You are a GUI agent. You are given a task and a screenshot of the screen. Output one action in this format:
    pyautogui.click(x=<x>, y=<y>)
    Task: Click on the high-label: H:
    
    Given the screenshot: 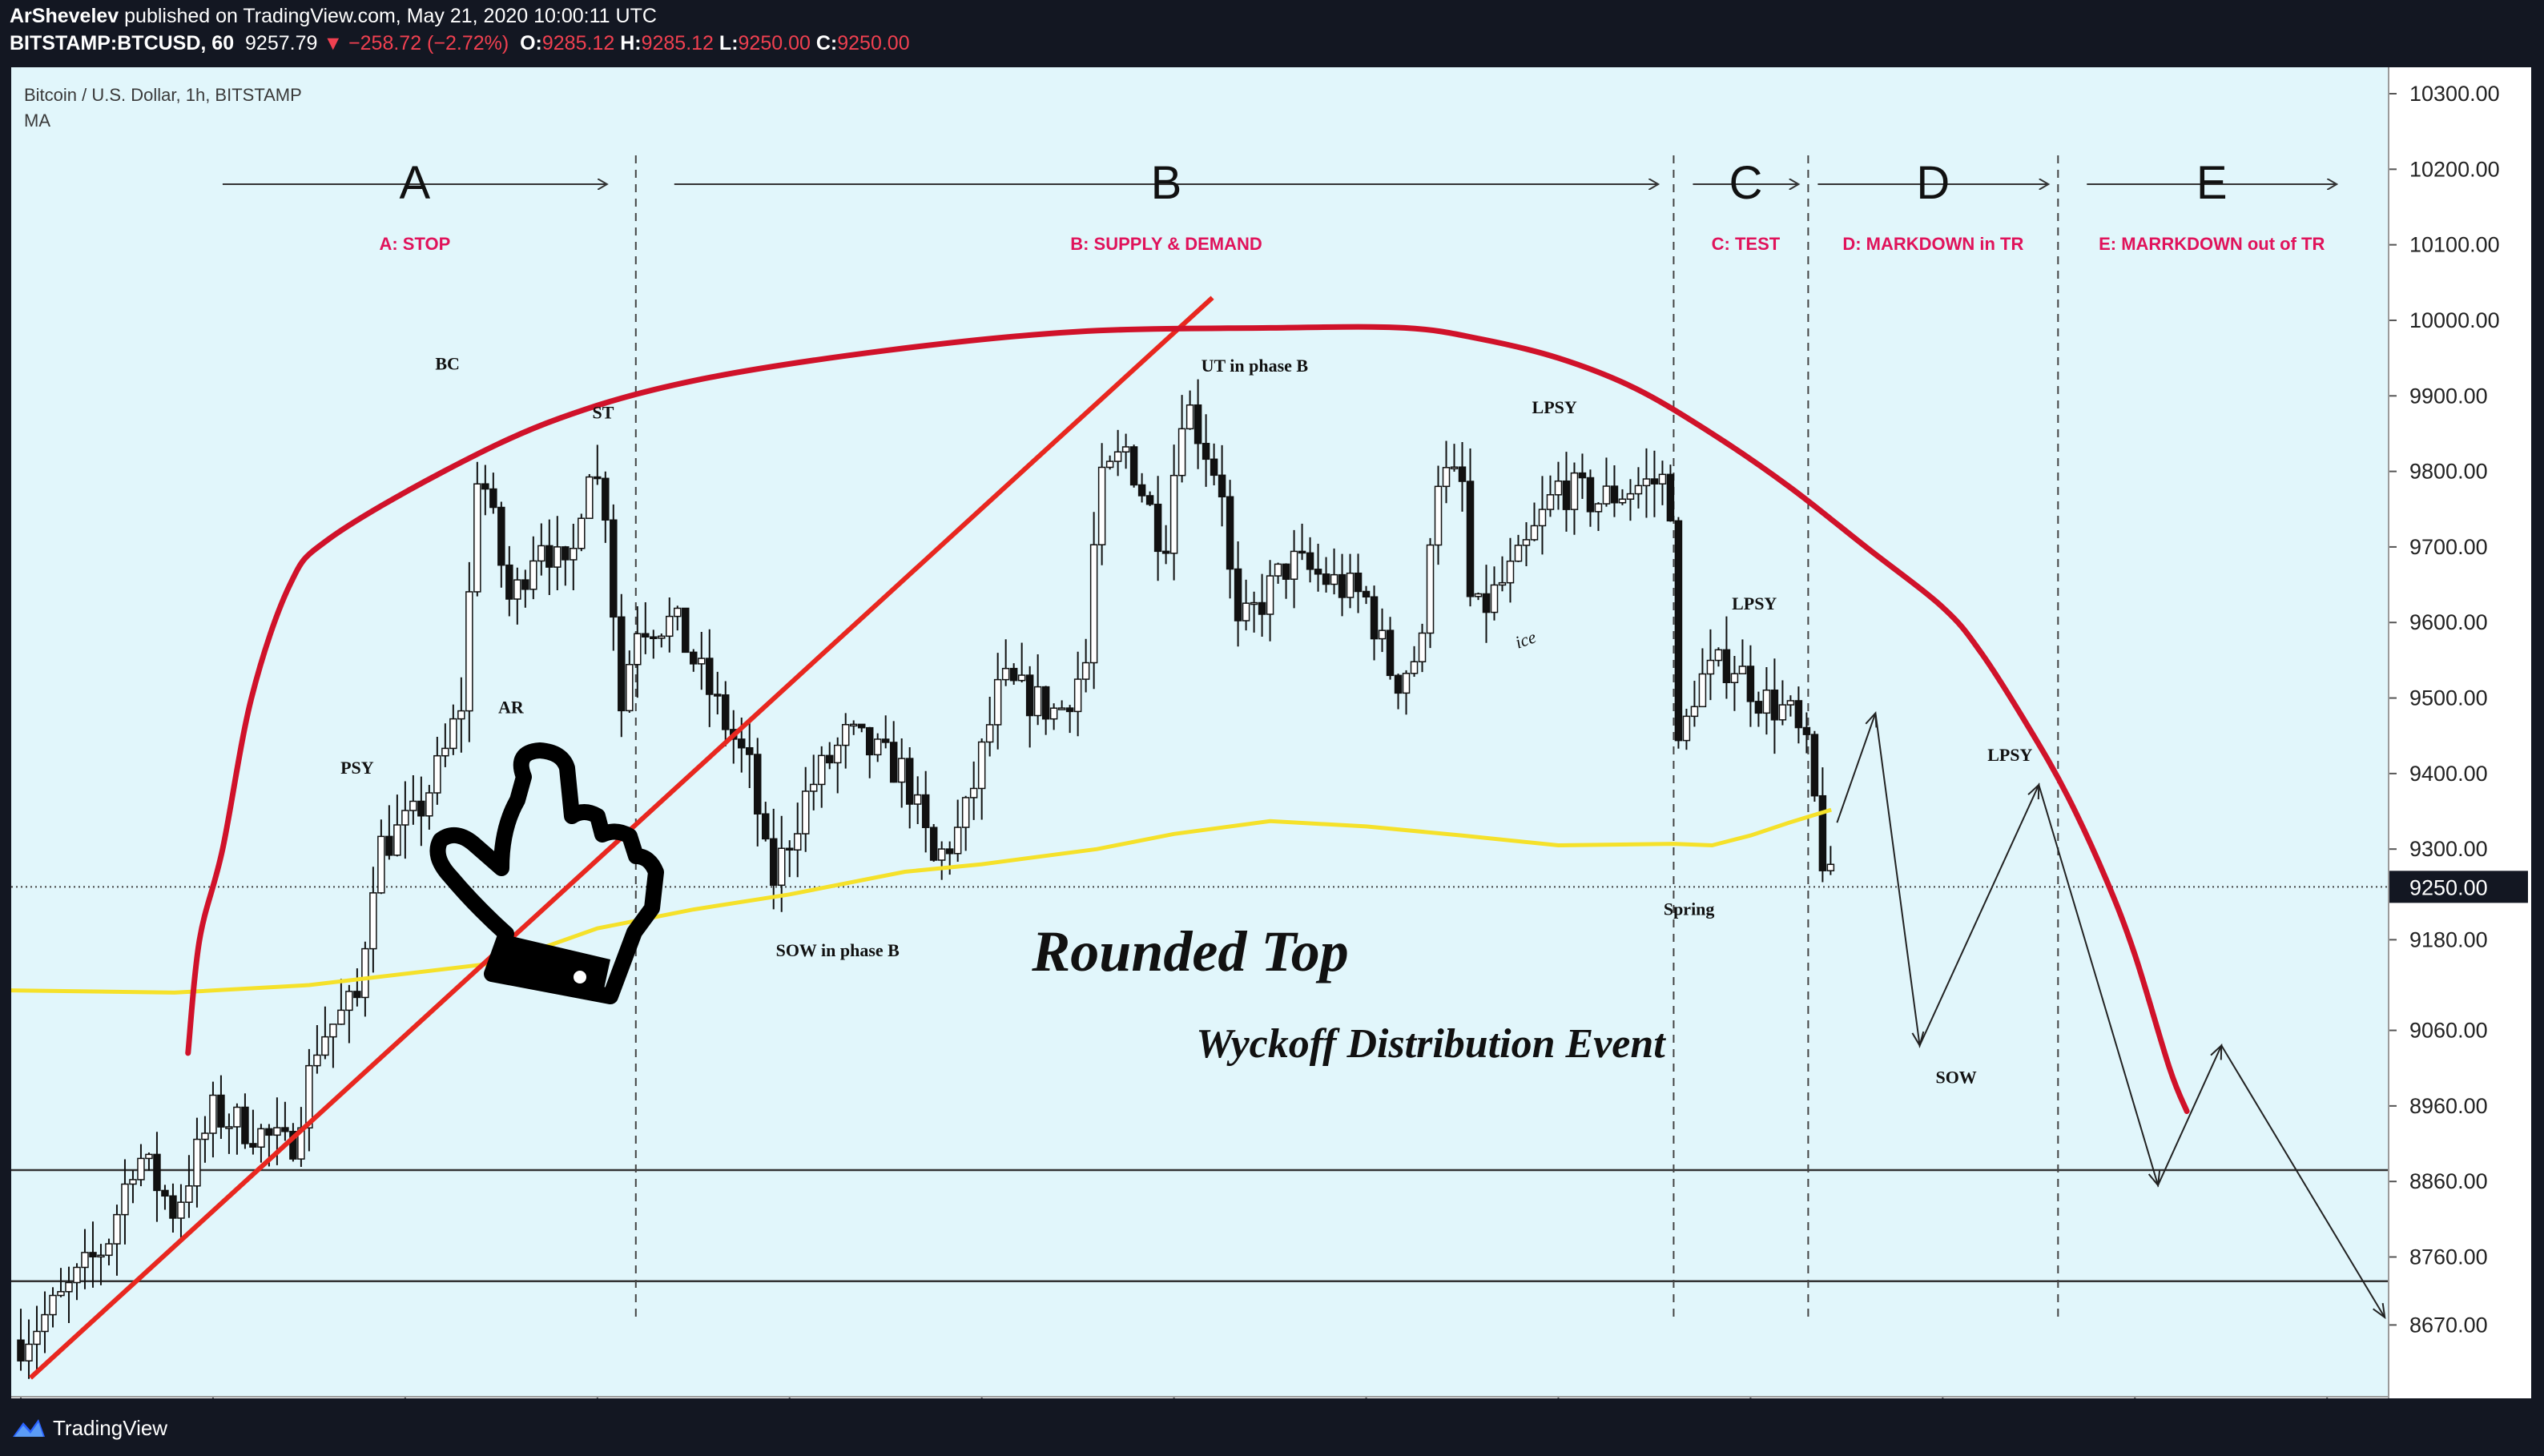 What is the action you would take?
    pyautogui.click(x=631, y=43)
    